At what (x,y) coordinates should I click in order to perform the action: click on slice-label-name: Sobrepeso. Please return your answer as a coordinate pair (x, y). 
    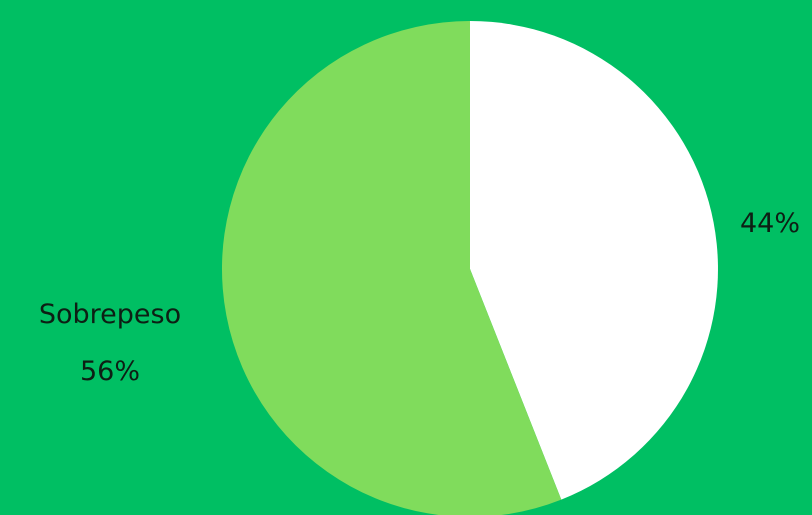
    Looking at the image, I should click on (110, 314).